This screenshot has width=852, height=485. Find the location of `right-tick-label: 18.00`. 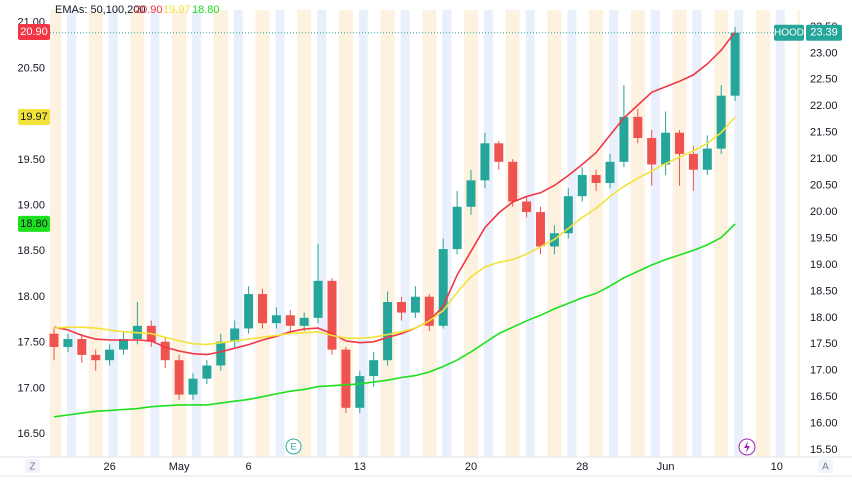

right-tick-label: 18.00 is located at coordinates (824, 318).